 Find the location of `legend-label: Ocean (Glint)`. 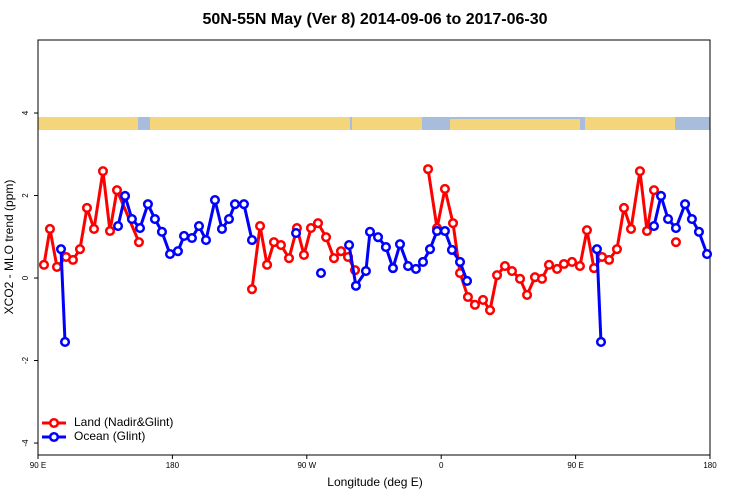

legend-label: Ocean (Glint) is located at coordinates (109, 436).